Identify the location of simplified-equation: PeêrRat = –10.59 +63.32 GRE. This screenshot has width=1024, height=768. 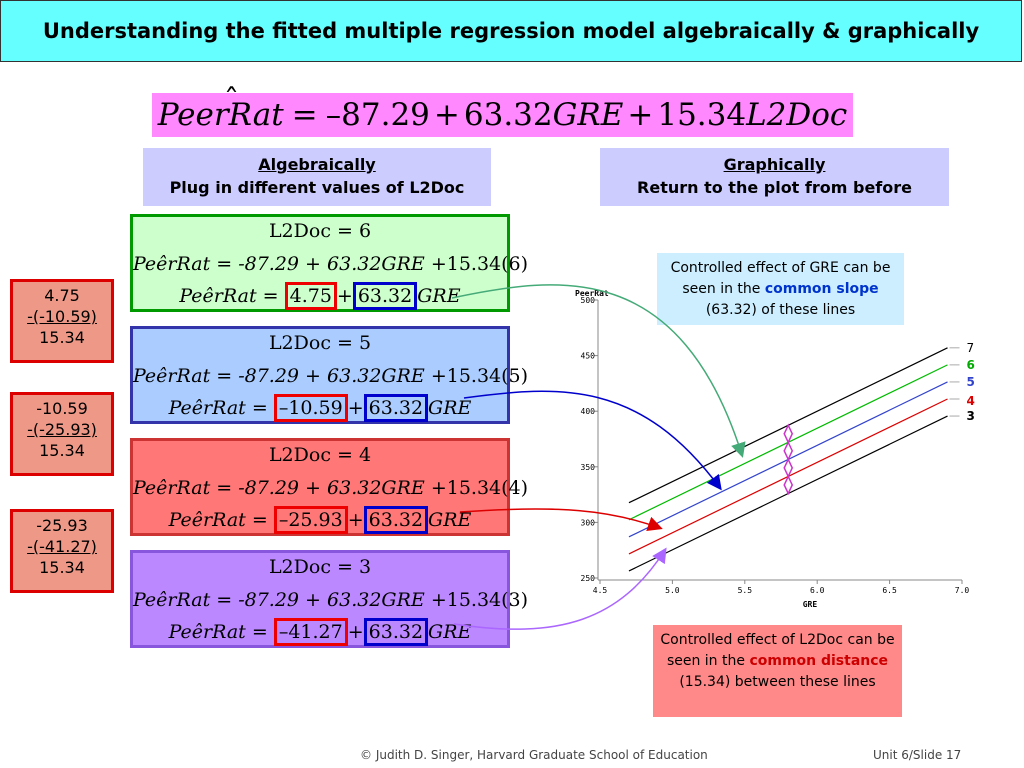
(320, 408).